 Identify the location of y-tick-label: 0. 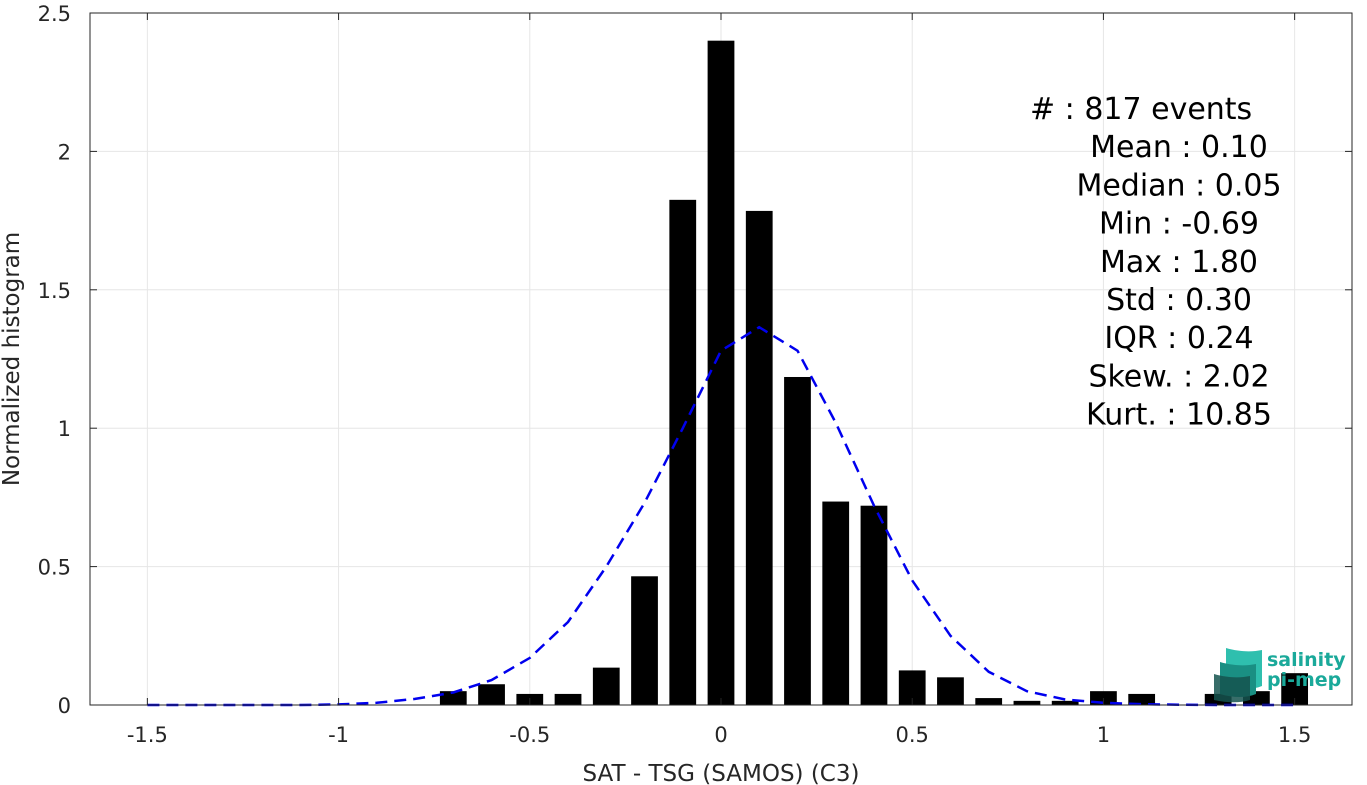
(64, 706).